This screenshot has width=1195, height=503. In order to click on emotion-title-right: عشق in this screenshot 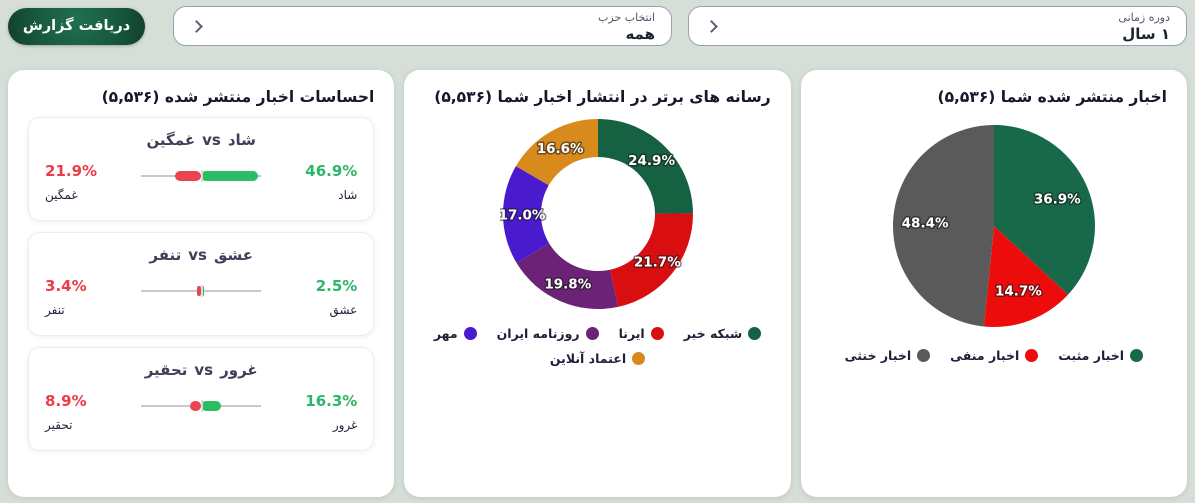, I will do `click(233, 255)`.